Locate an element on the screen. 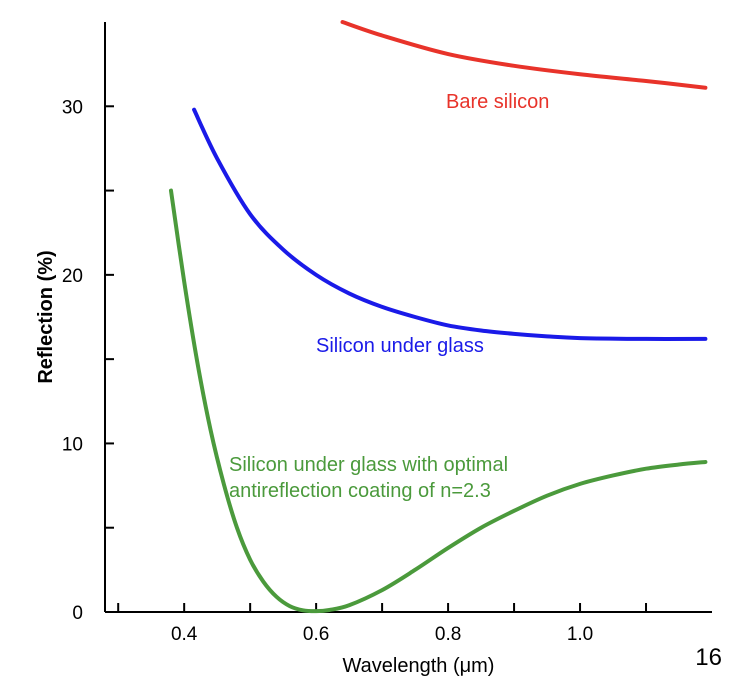  silicon-under-glass-label: Silicon under glass is located at coordinates (400, 346).